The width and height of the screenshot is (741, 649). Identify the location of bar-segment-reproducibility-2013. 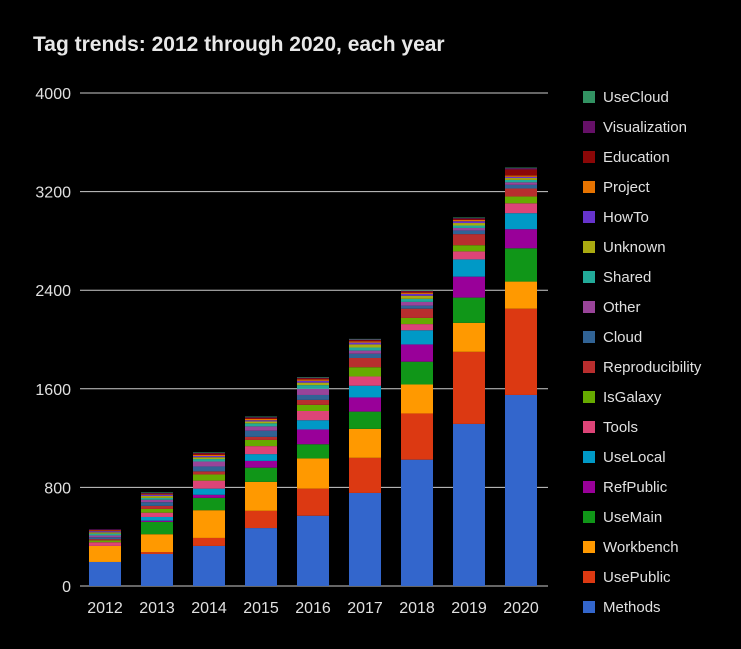
(157, 507).